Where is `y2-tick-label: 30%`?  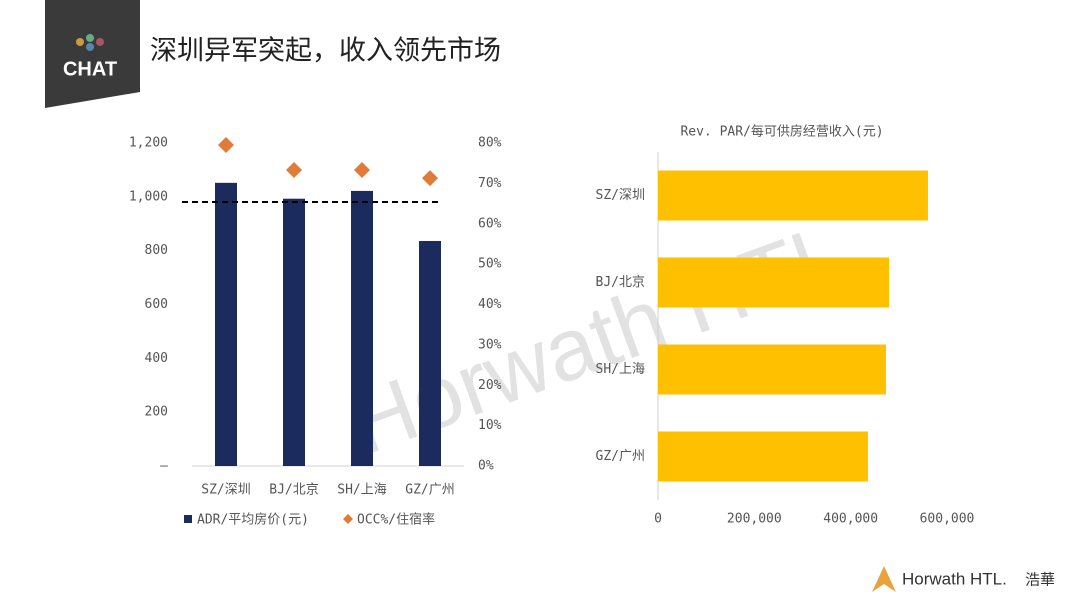 y2-tick-label: 30% is located at coordinates (490, 344).